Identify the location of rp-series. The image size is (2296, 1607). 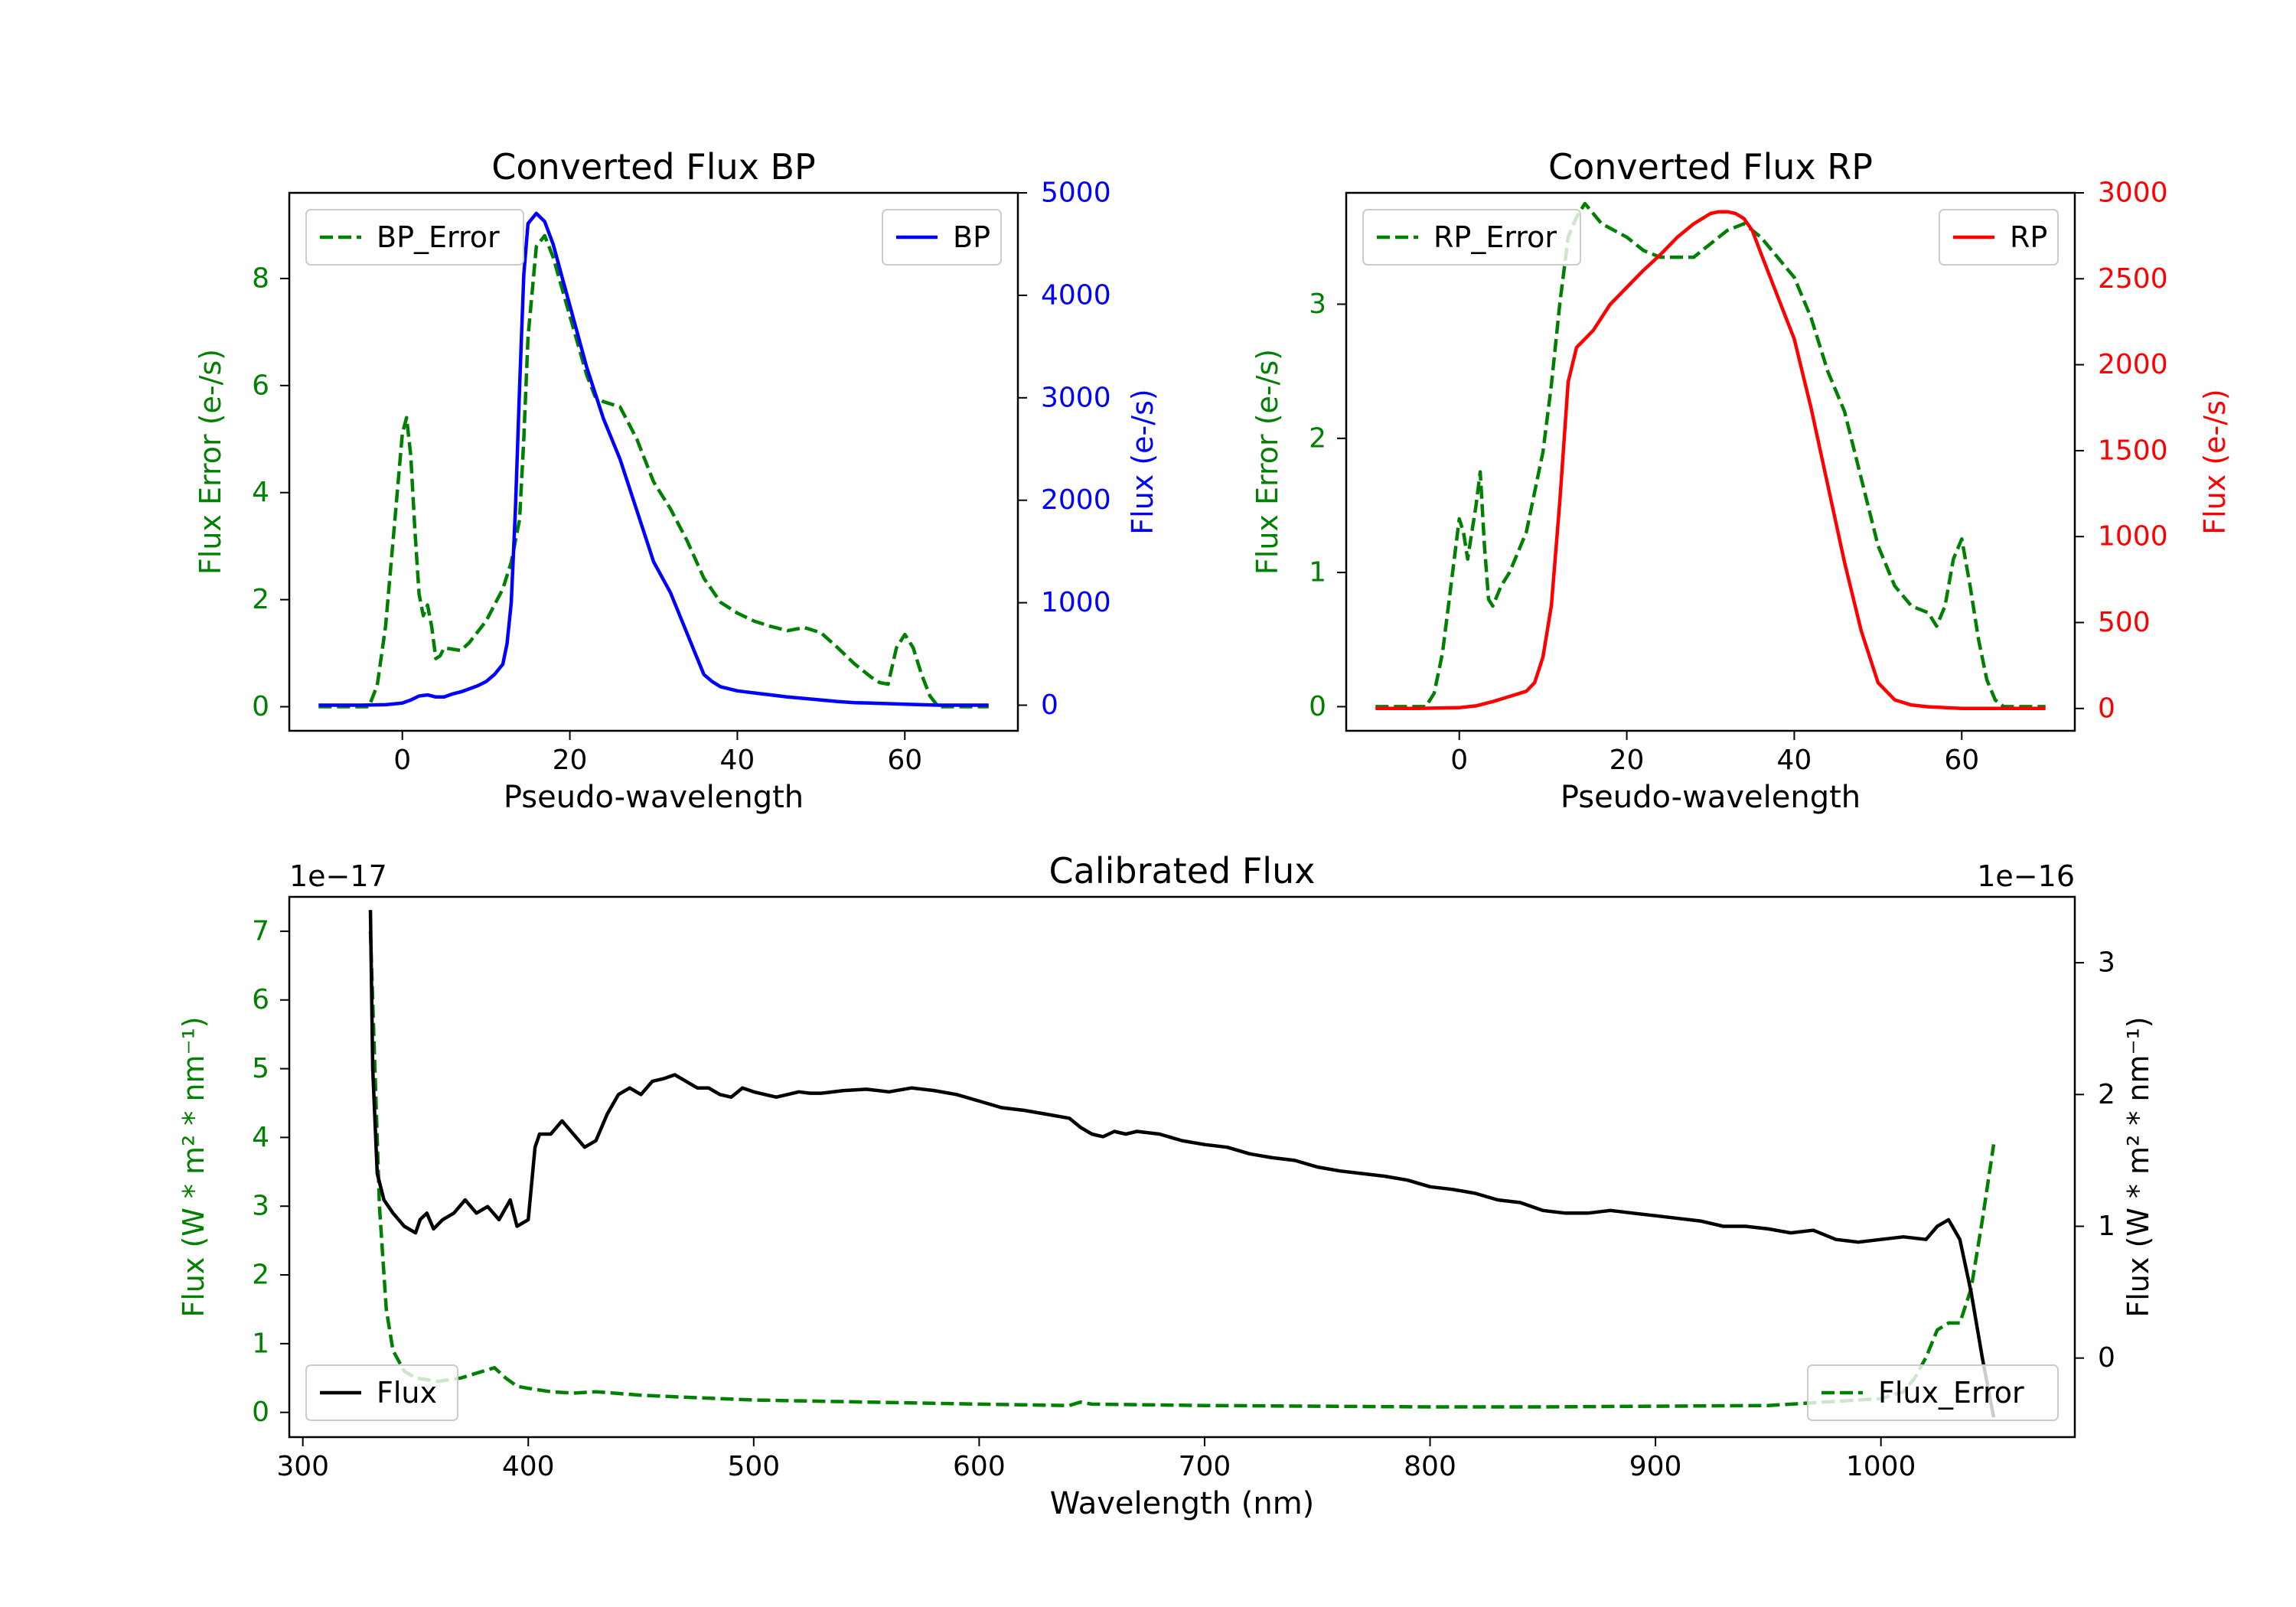
(1710, 456).